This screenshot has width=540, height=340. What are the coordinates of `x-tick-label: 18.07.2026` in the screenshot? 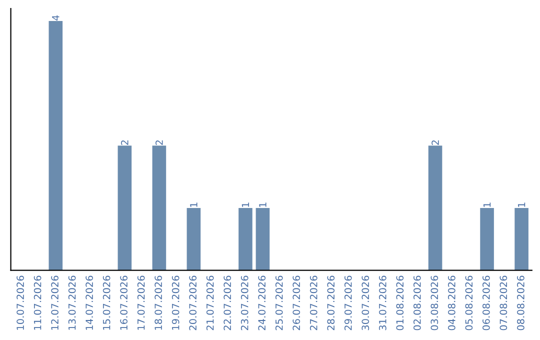 It's located at (158, 303).